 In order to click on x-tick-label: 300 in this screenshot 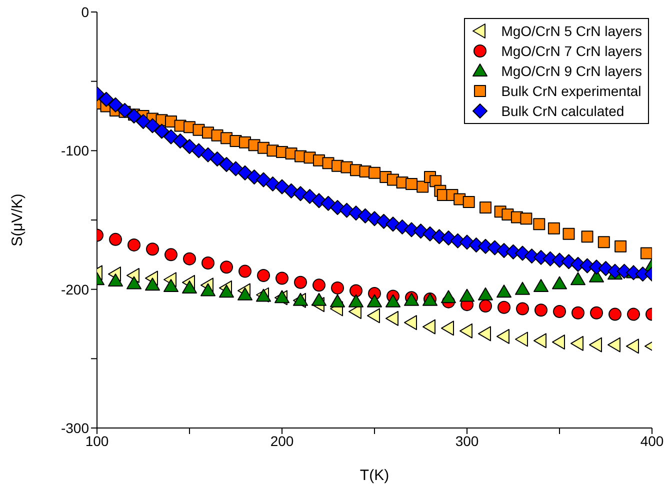, I will do `click(467, 440)`.